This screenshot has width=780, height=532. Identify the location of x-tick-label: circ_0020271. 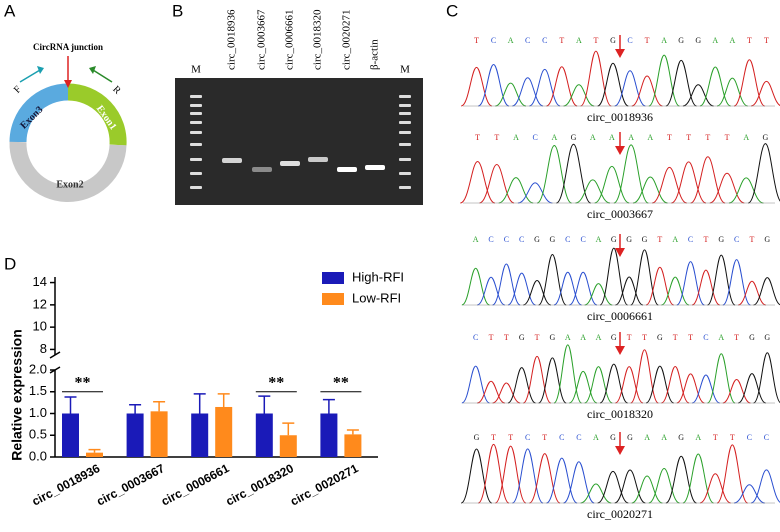
(324, 485).